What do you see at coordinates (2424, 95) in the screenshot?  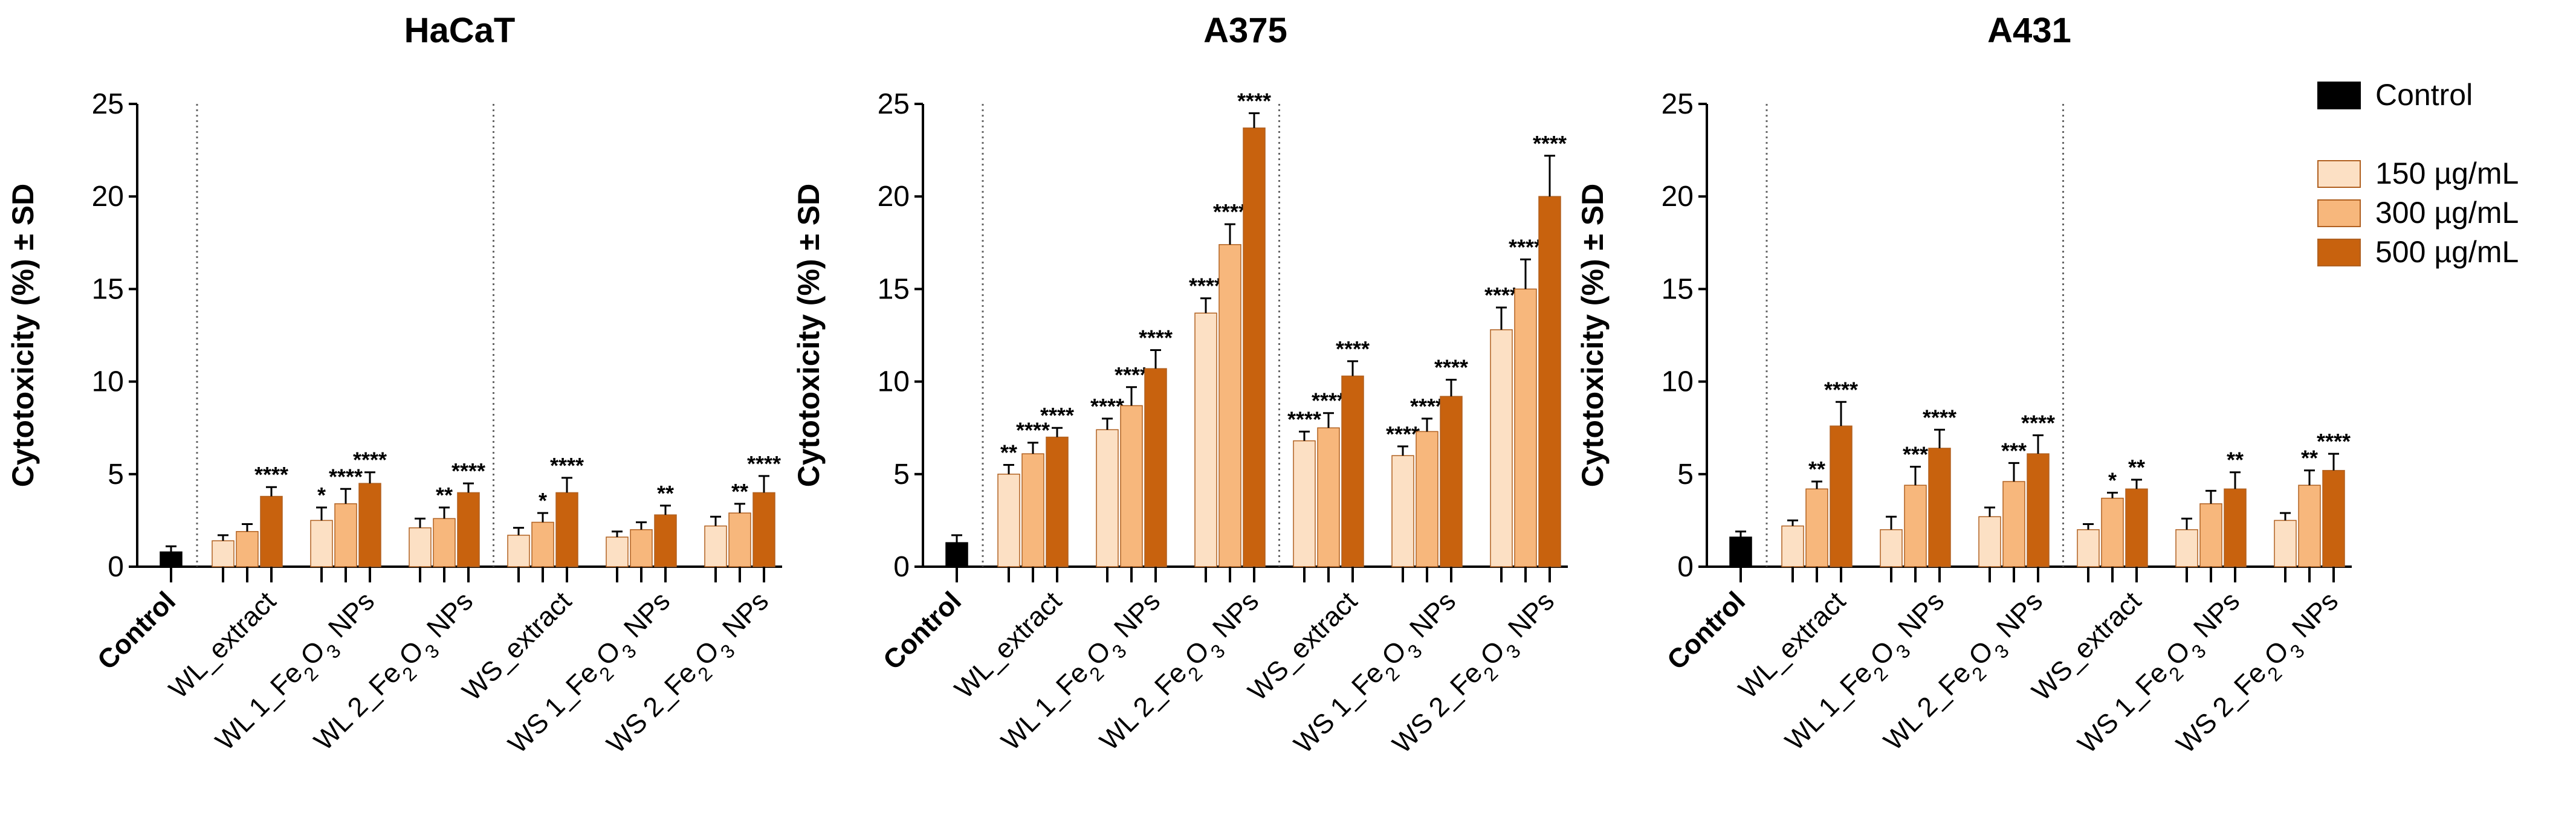 I see `legend-label: Control` at bounding box center [2424, 95].